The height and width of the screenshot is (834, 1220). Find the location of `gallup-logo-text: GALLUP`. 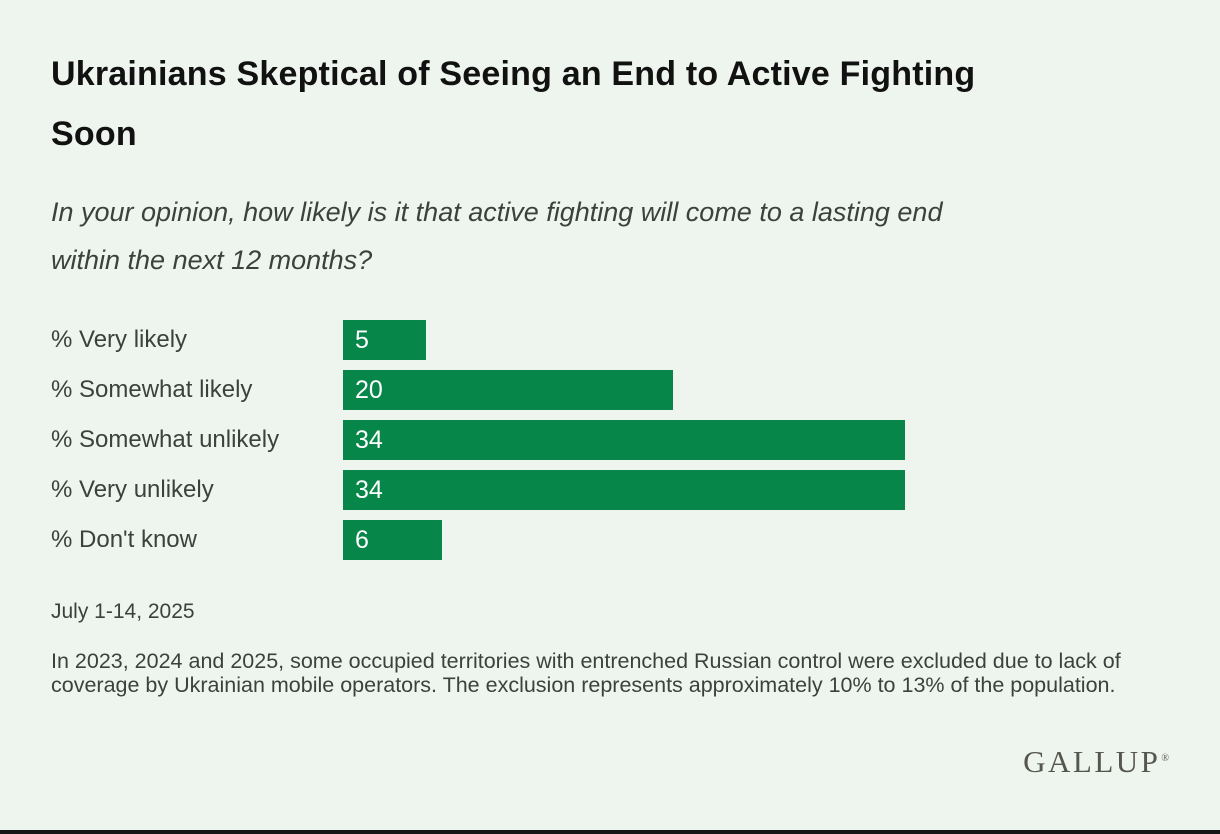

gallup-logo-text: GALLUP is located at coordinates (1092, 761).